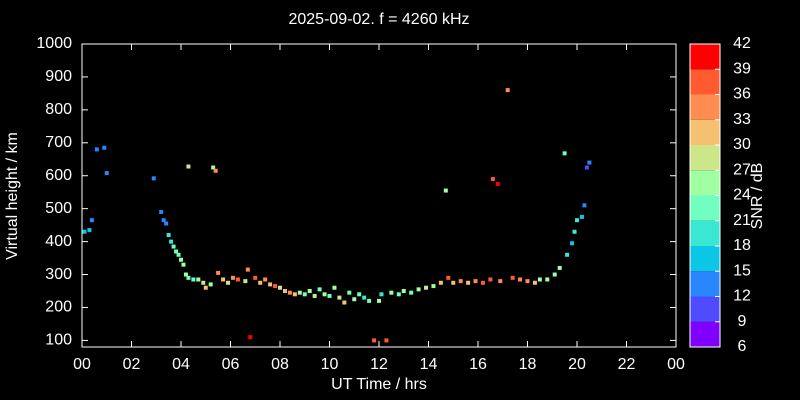  Describe the element at coordinates (58, 175) in the screenshot. I see `y-tick-label: 600` at that location.